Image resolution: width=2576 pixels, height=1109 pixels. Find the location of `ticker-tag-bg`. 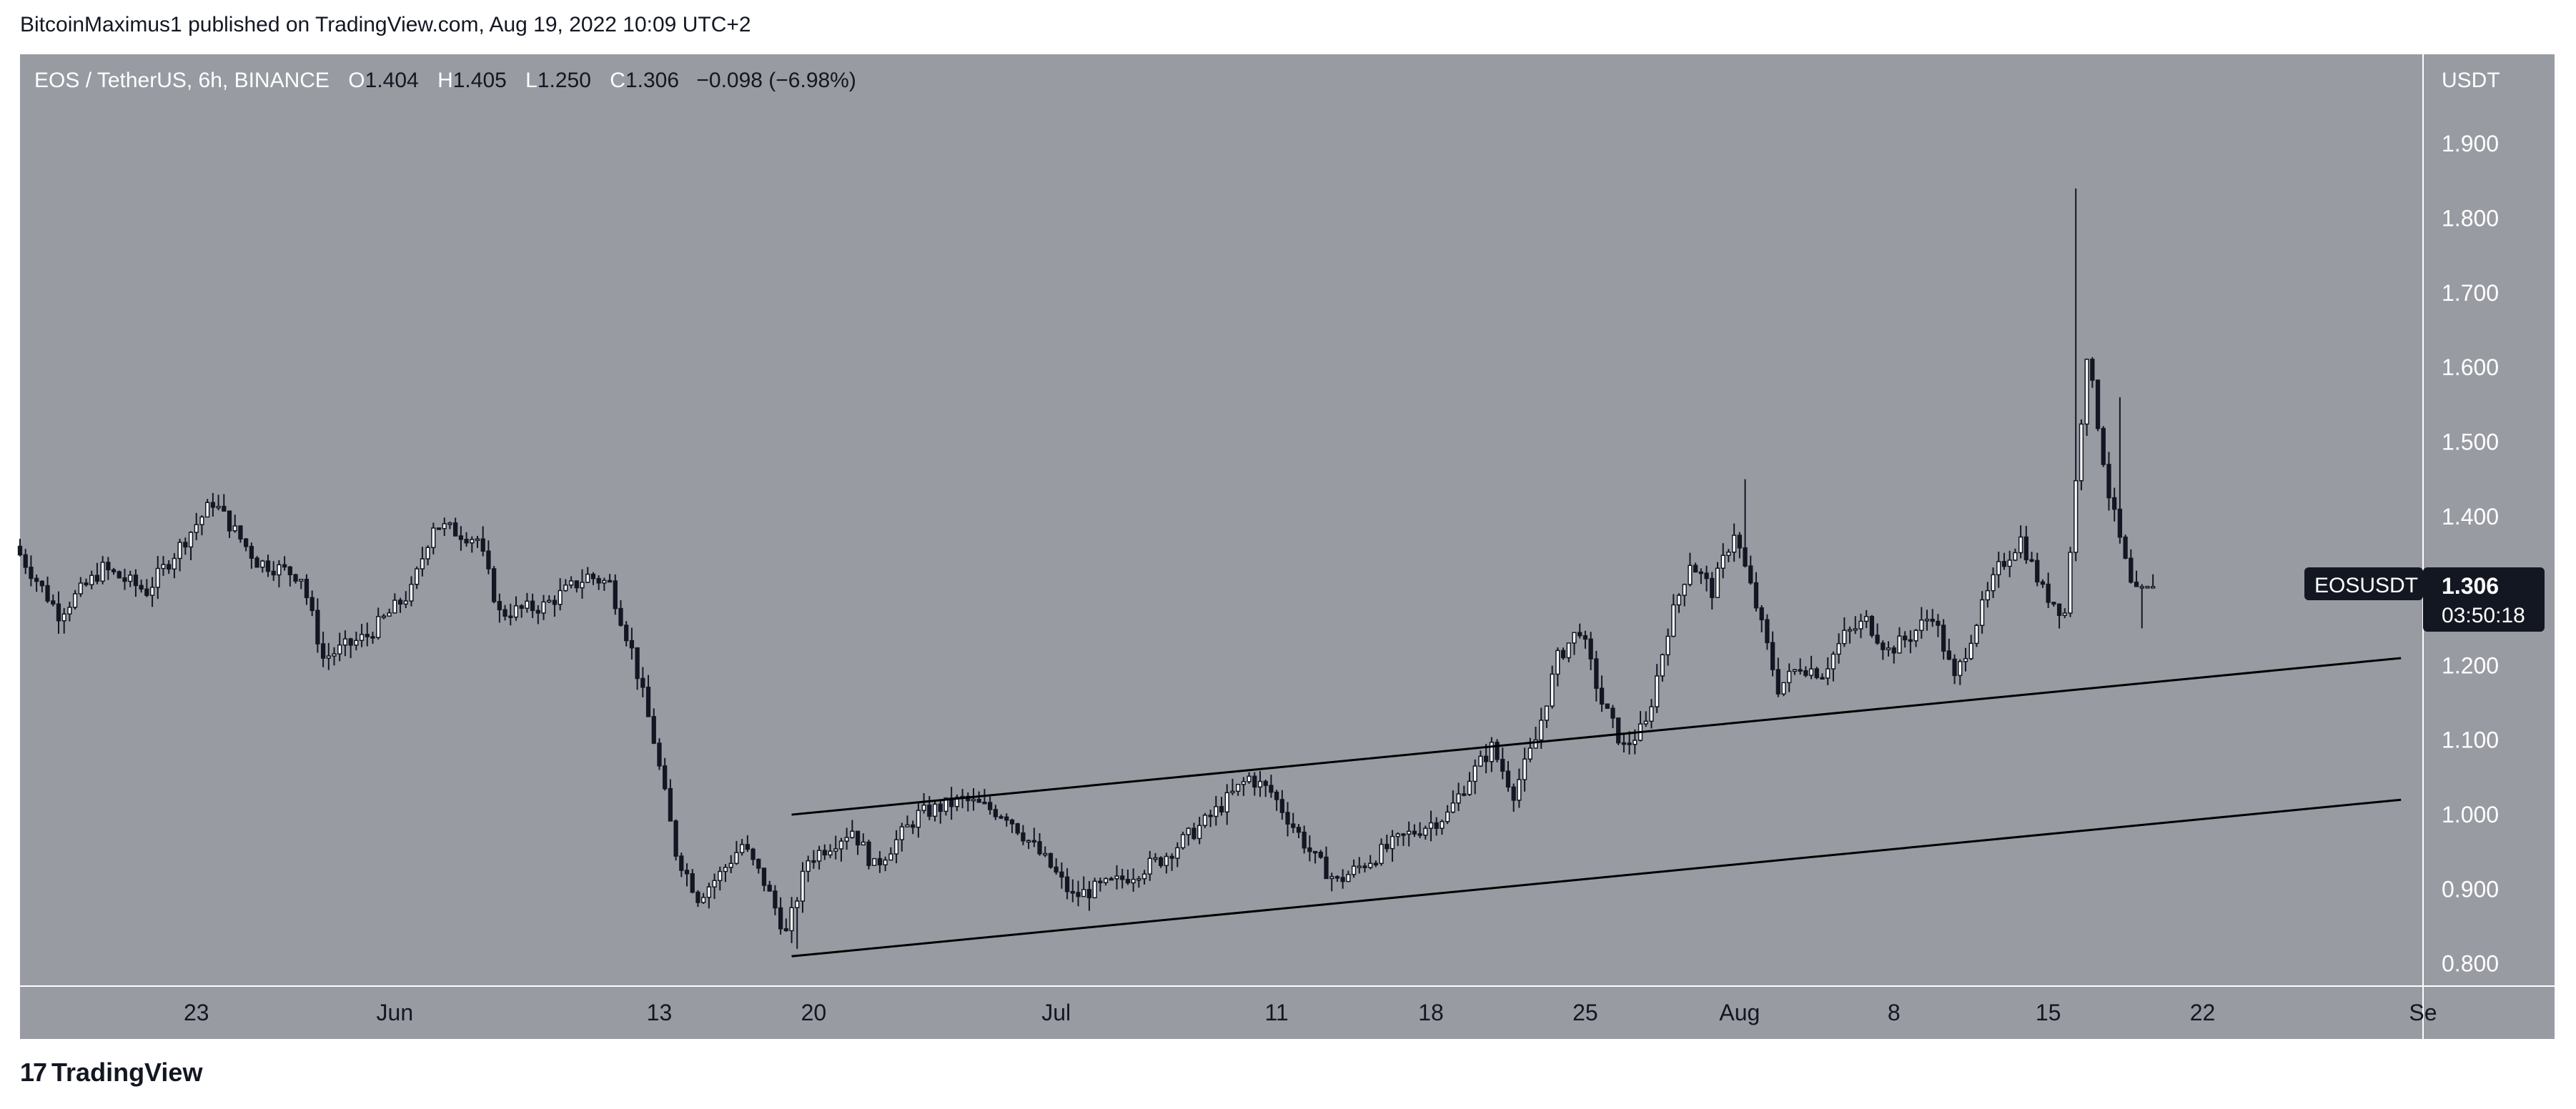

ticker-tag-bg is located at coordinates (2363, 583).